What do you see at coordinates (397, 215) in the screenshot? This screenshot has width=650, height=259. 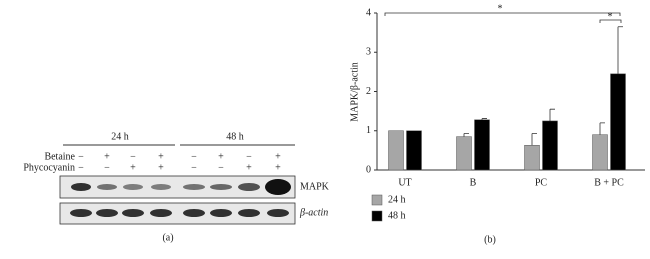 I see `legend-label: 48 h` at bounding box center [397, 215].